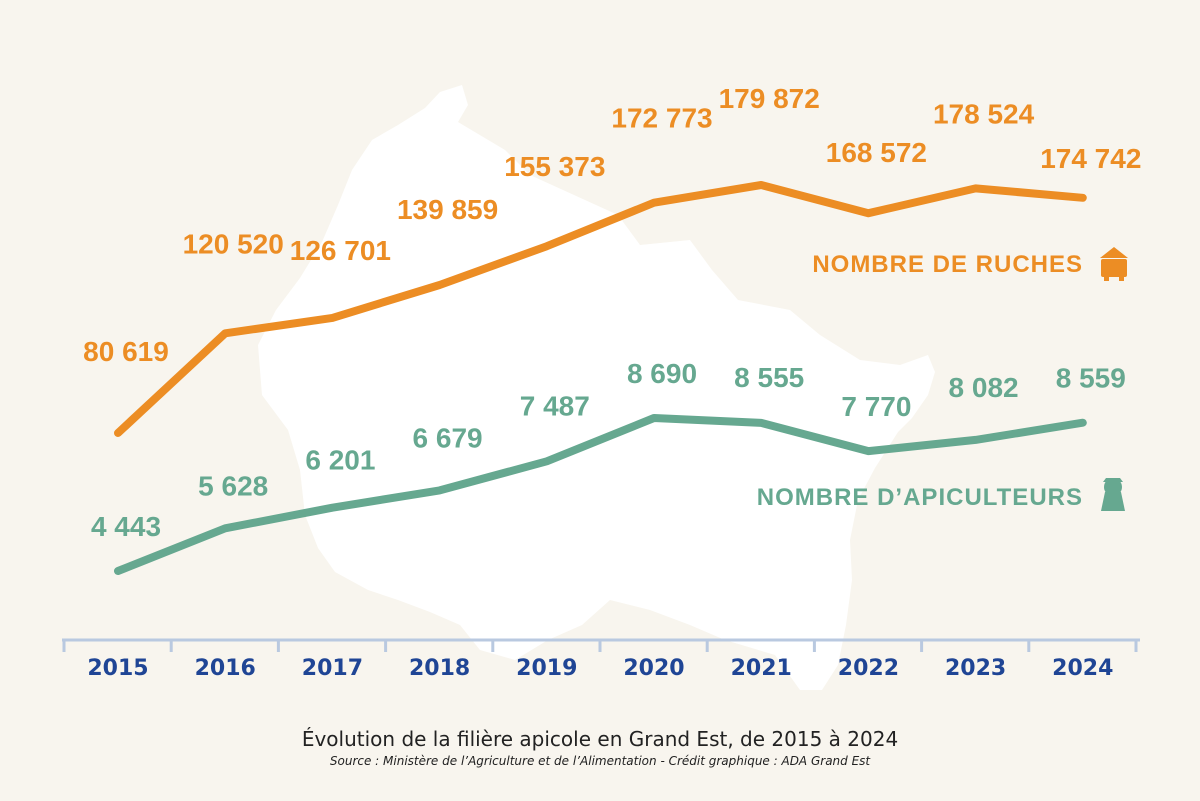 The height and width of the screenshot is (801, 1200). I want to click on x-tick-label: 2015, so click(117, 668).